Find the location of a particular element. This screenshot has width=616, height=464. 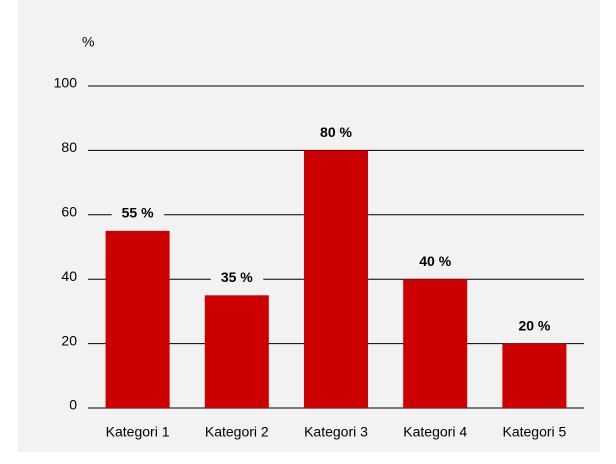

x-tick-label: Kategori 4 is located at coordinates (435, 432).